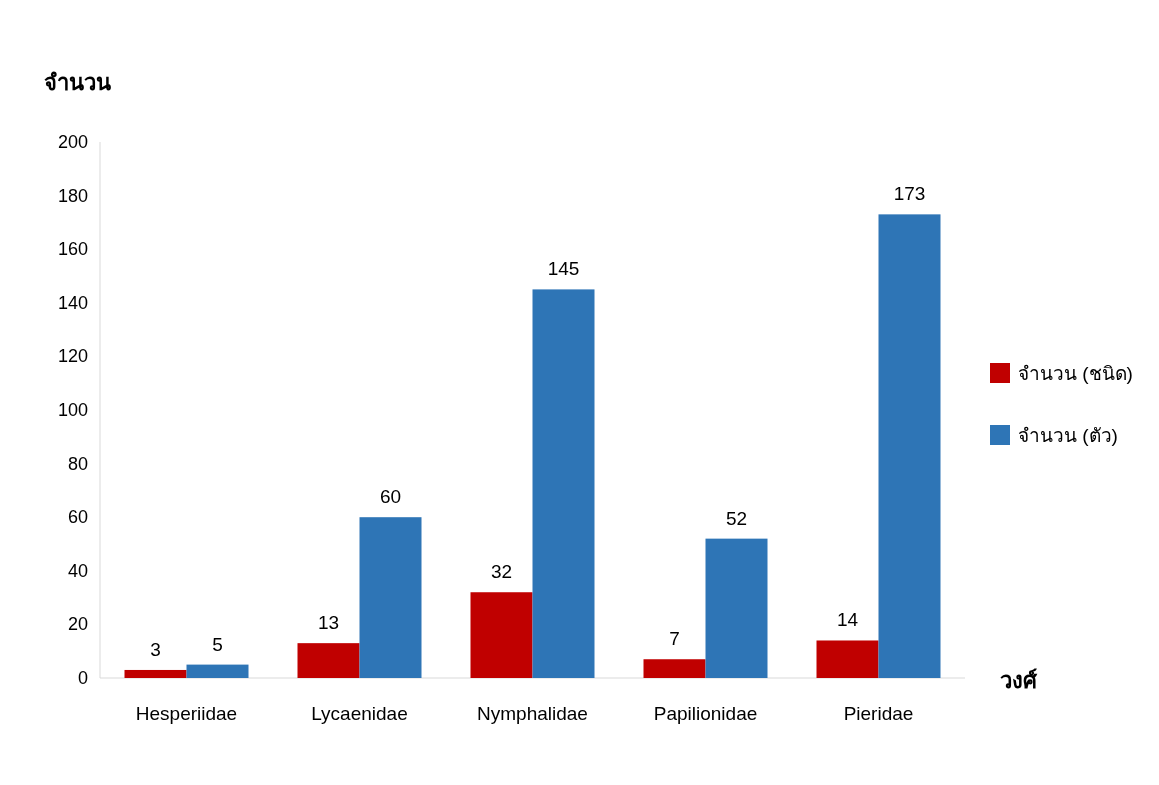 The width and height of the screenshot is (1159, 785). Describe the element at coordinates (72, 410) in the screenshot. I see `y-tick-label: 100` at that location.